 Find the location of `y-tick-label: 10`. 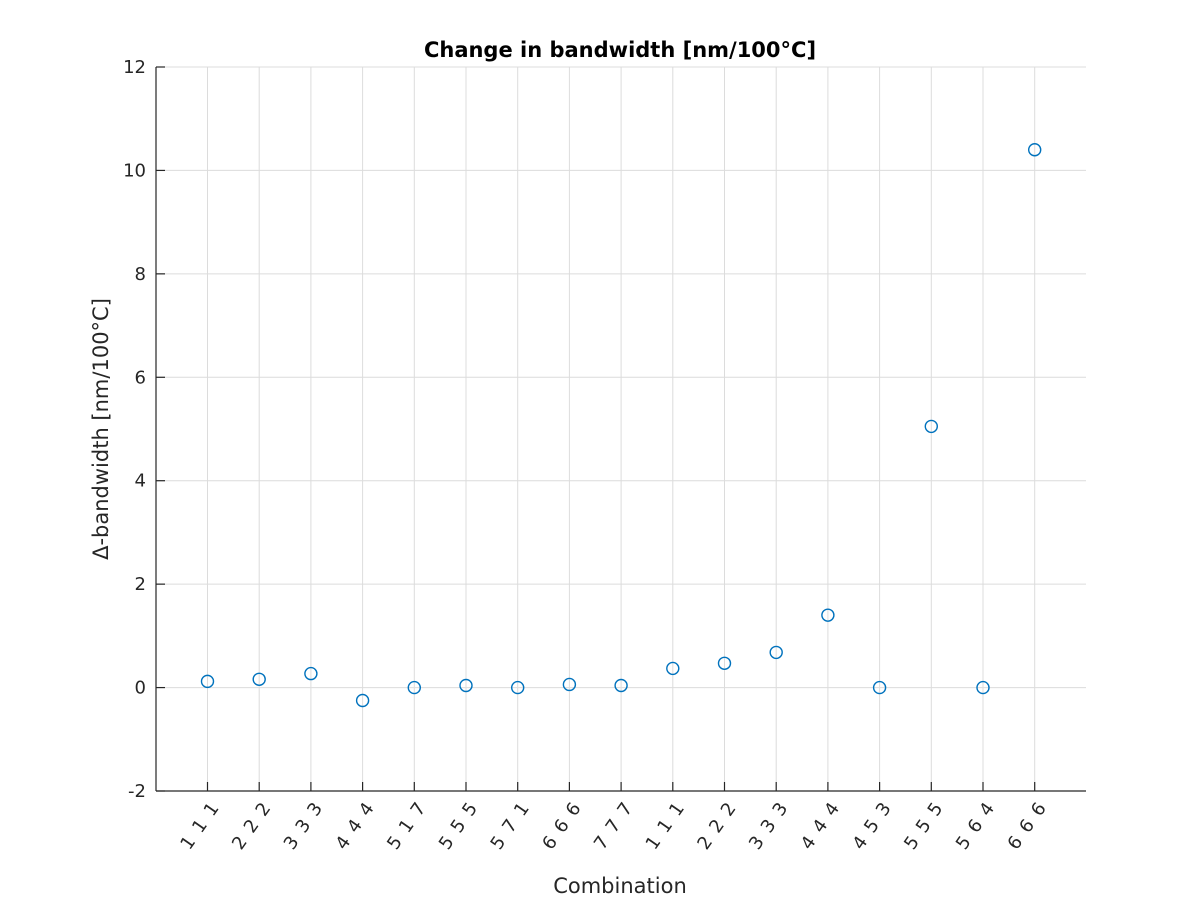

y-tick-label: 10 is located at coordinates (134, 170).